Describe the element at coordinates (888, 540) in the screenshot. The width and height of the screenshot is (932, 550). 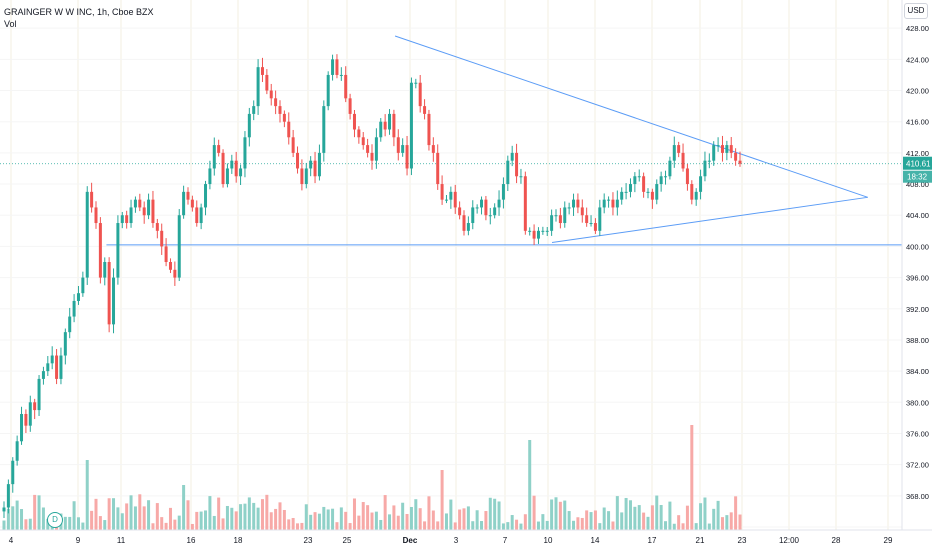
I see `time-tick-label: 29` at that location.